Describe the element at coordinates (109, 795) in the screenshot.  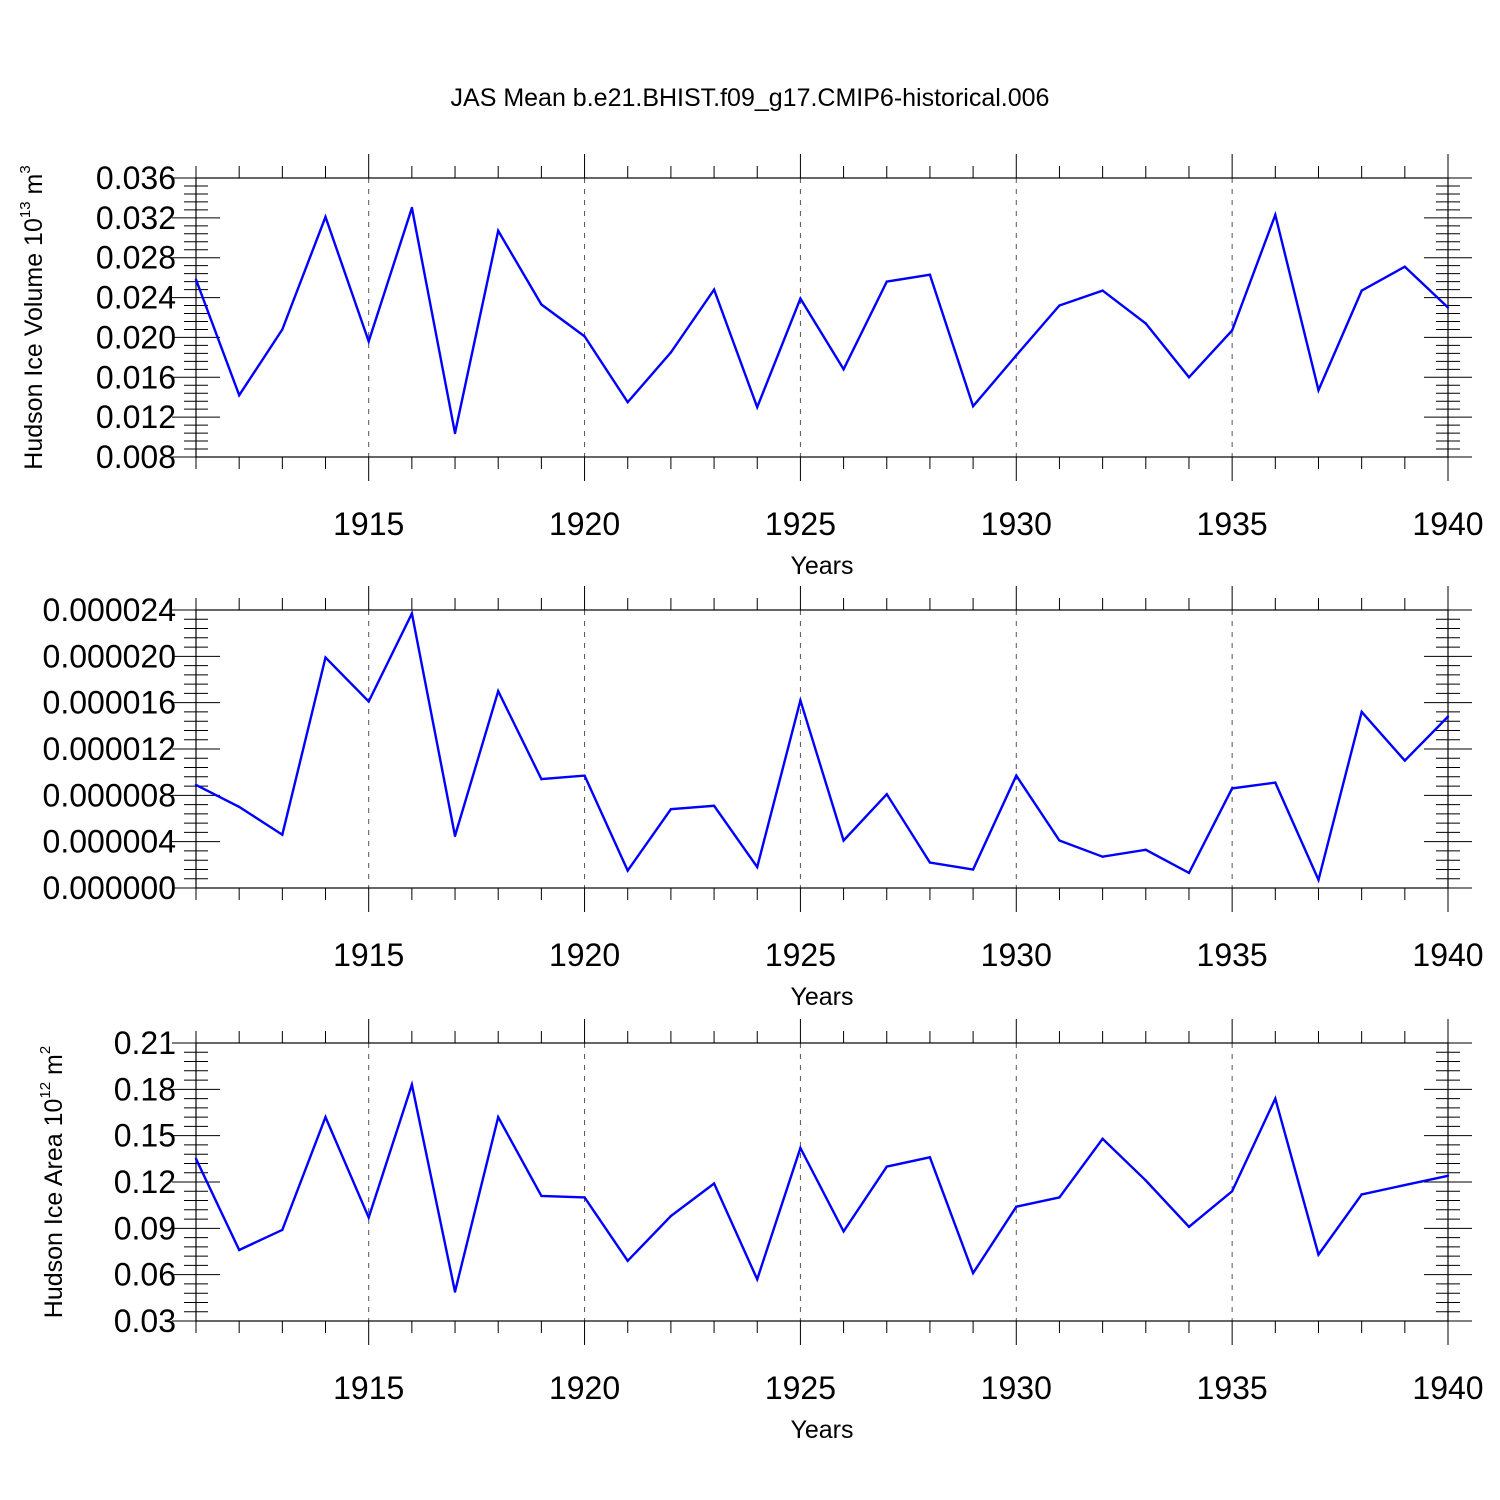
I see `y-tick-label: 0.000008` at that location.